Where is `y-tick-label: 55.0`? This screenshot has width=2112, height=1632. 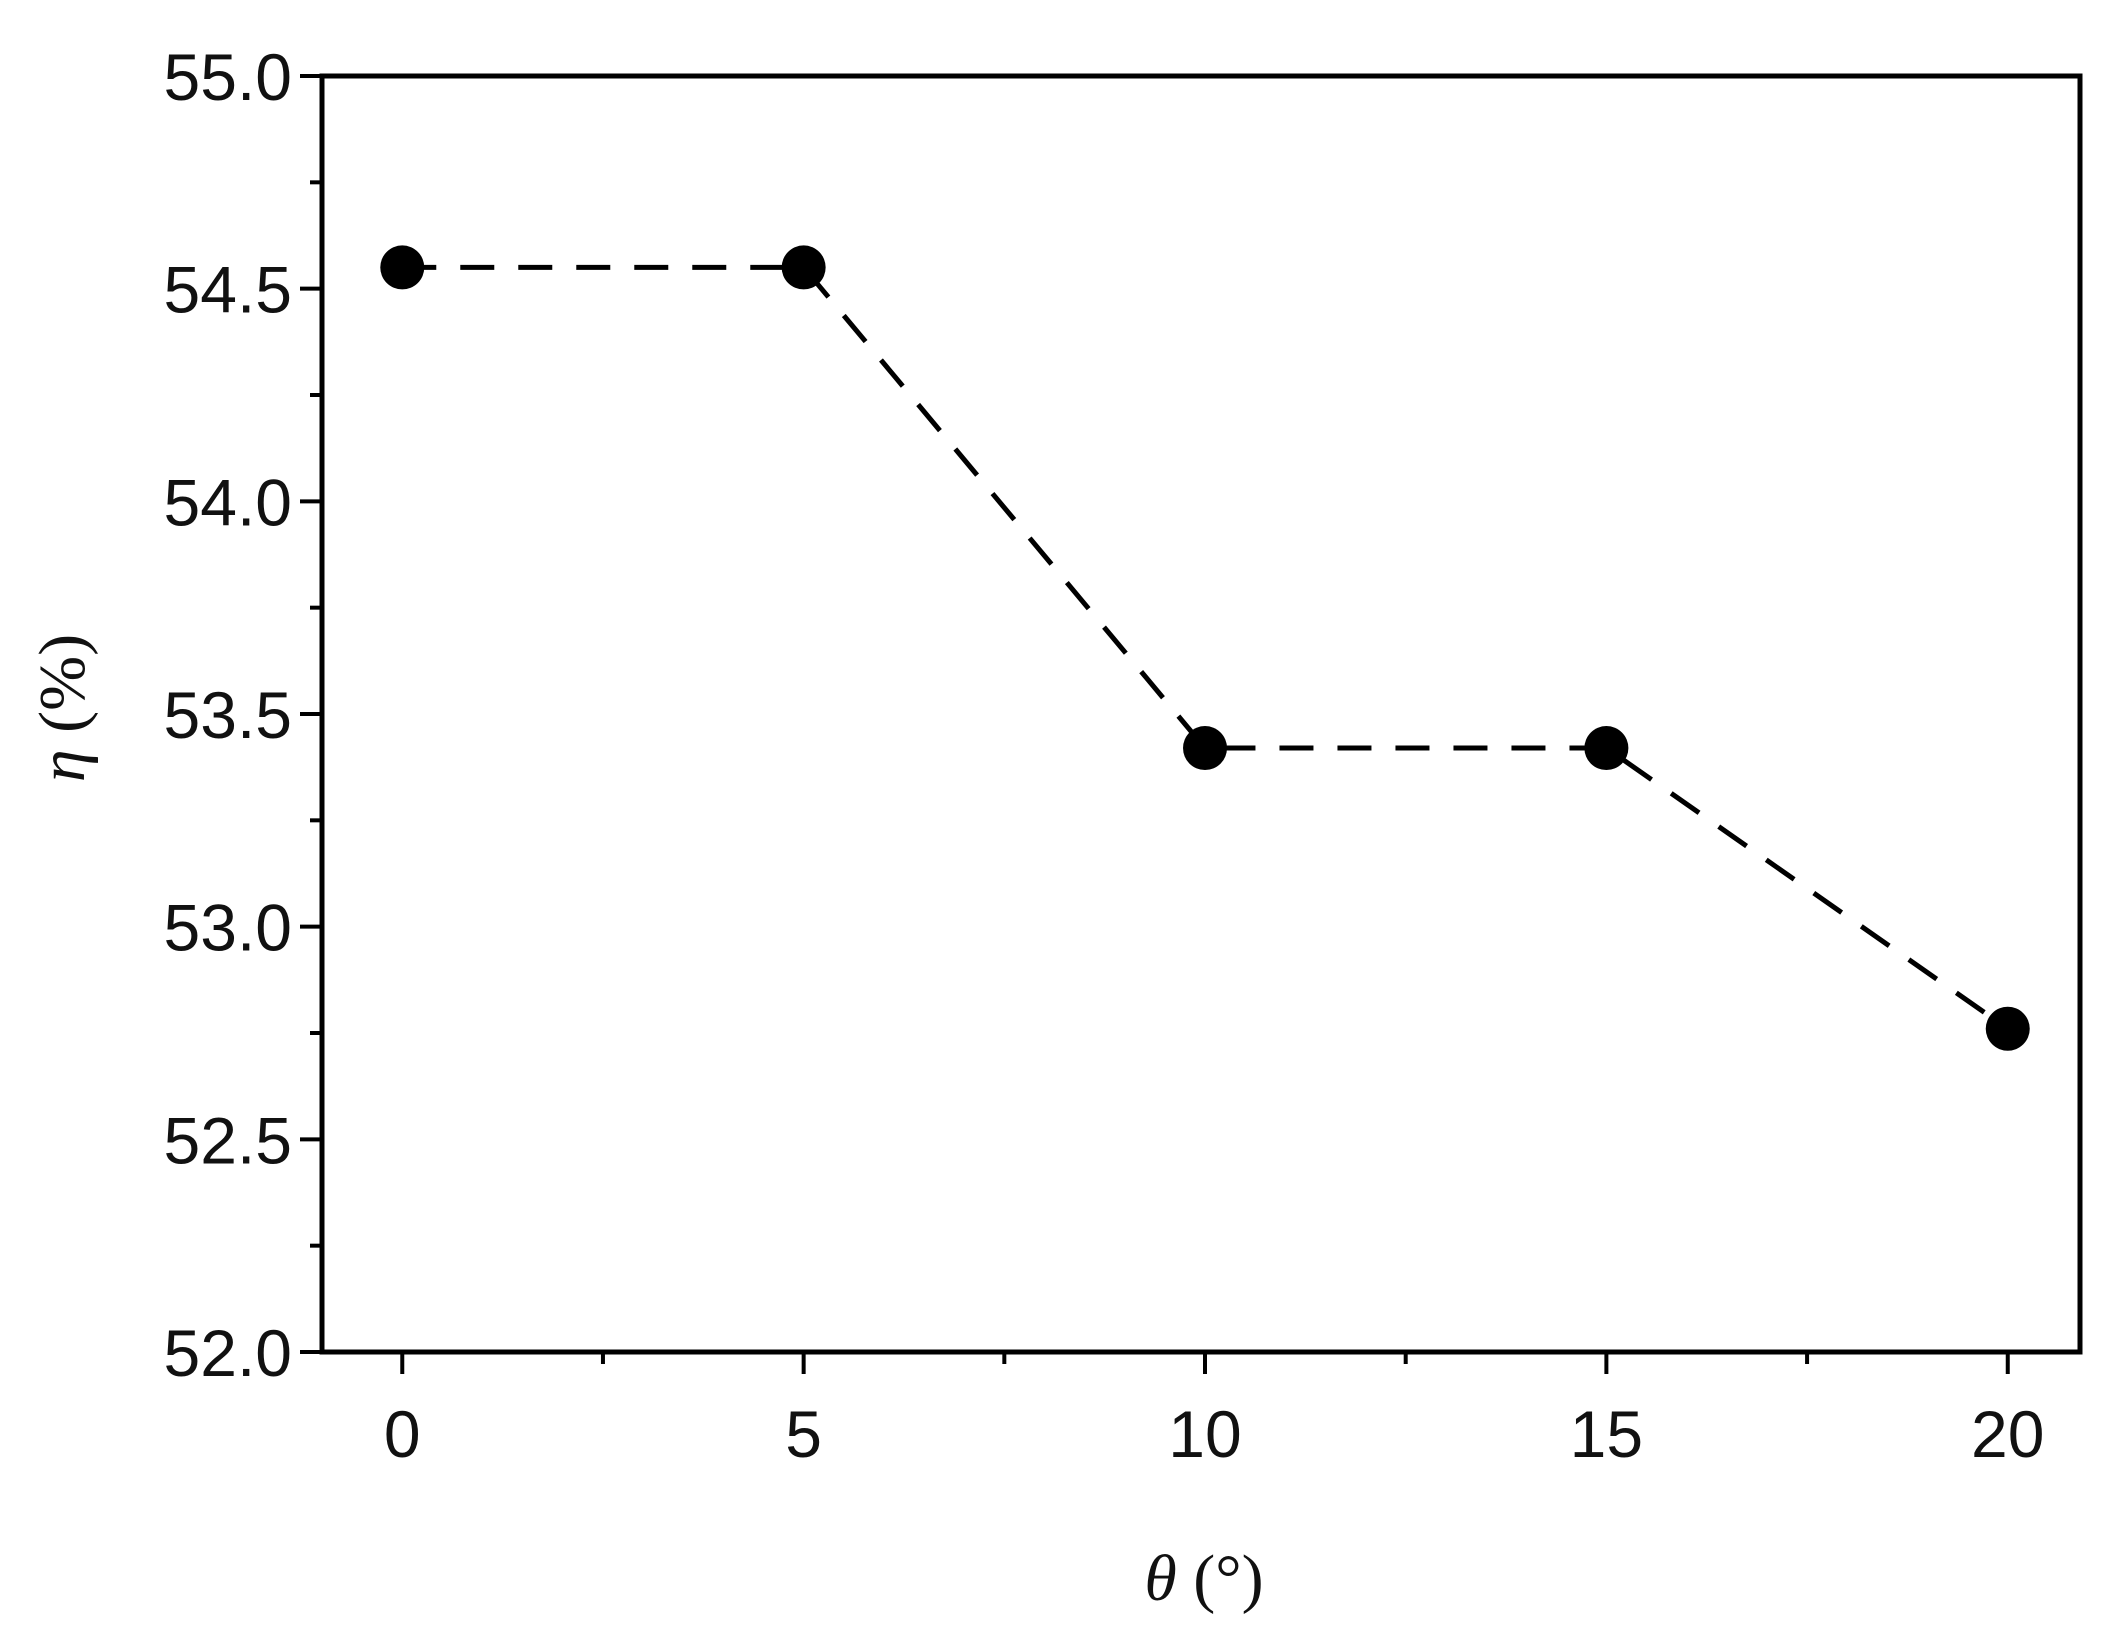 y-tick-label: 55.0 is located at coordinates (228, 77).